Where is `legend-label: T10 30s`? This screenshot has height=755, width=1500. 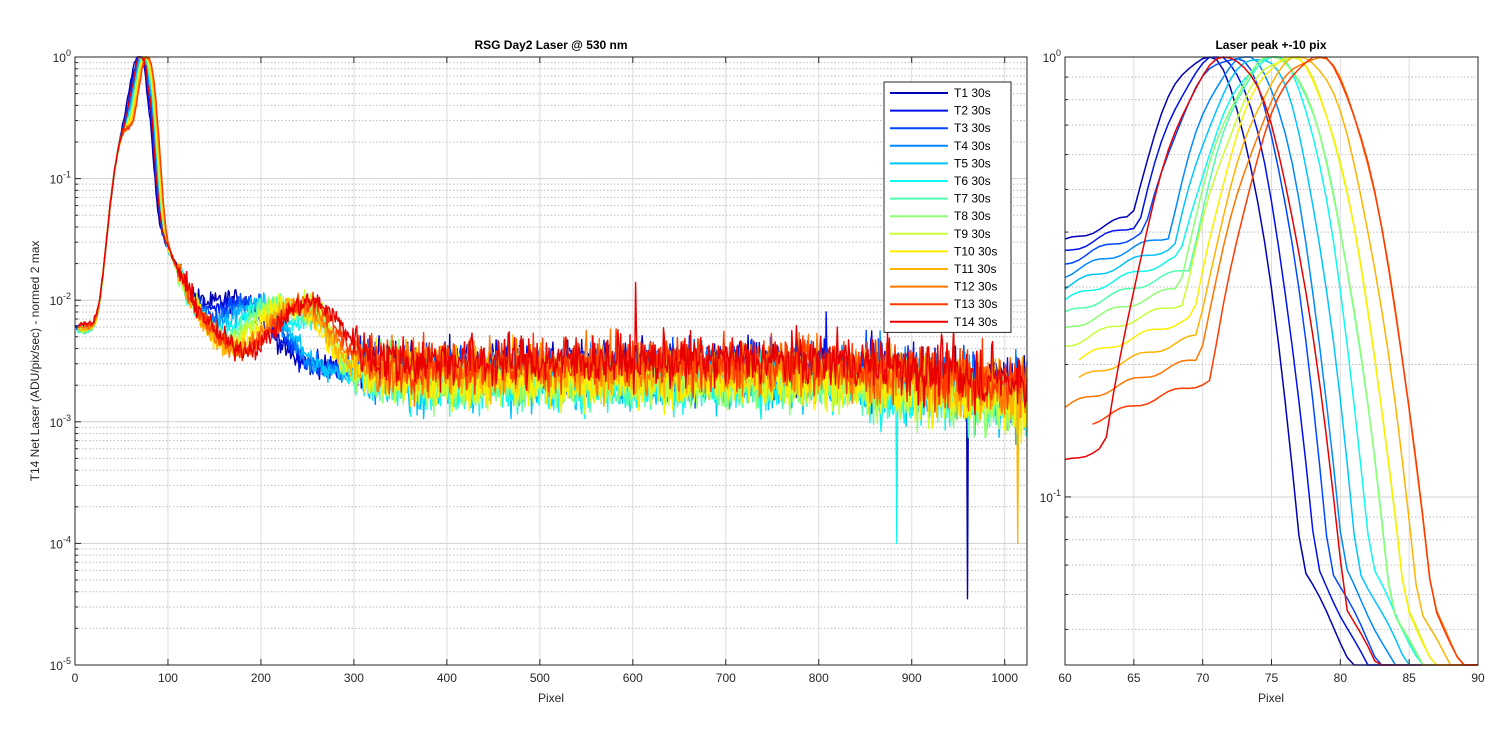 legend-label: T10 30s is located at coordinates (975, 251).